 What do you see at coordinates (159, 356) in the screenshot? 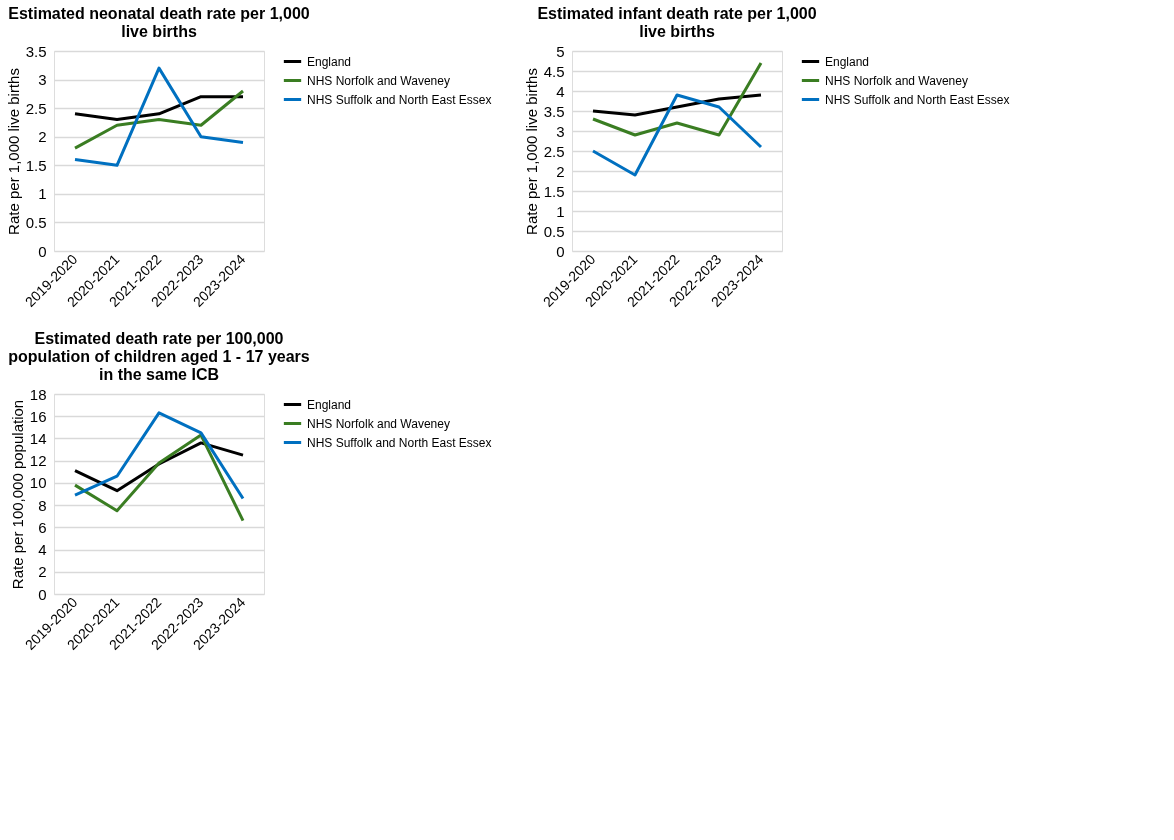
I see `chart-title: Estimated death rate per 100,000 population of children aged 1 - 17 years in the same ICB` at bounding box center [159, 356].